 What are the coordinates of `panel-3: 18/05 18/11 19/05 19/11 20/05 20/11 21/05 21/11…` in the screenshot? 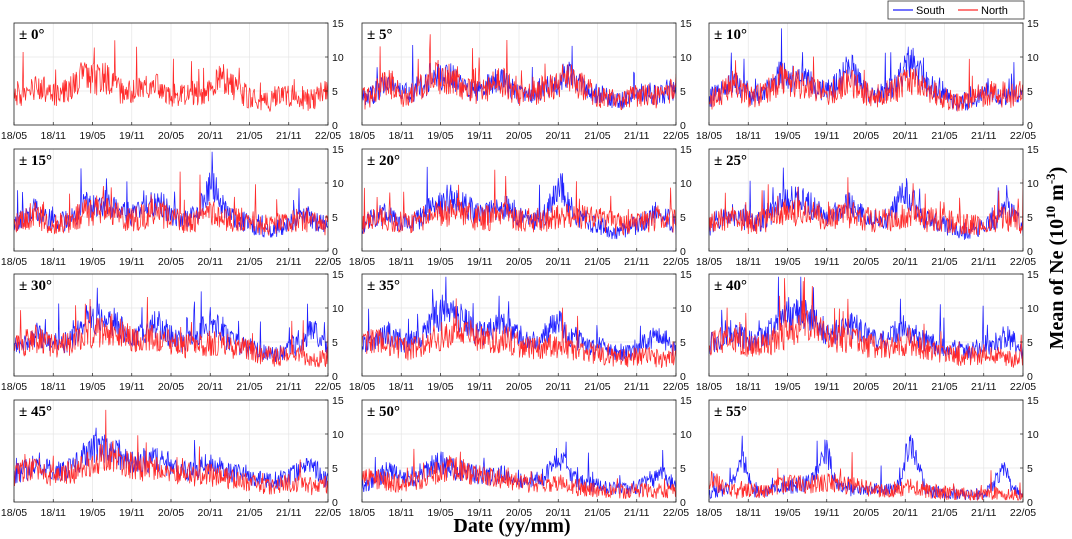 It's located at (172, 206).